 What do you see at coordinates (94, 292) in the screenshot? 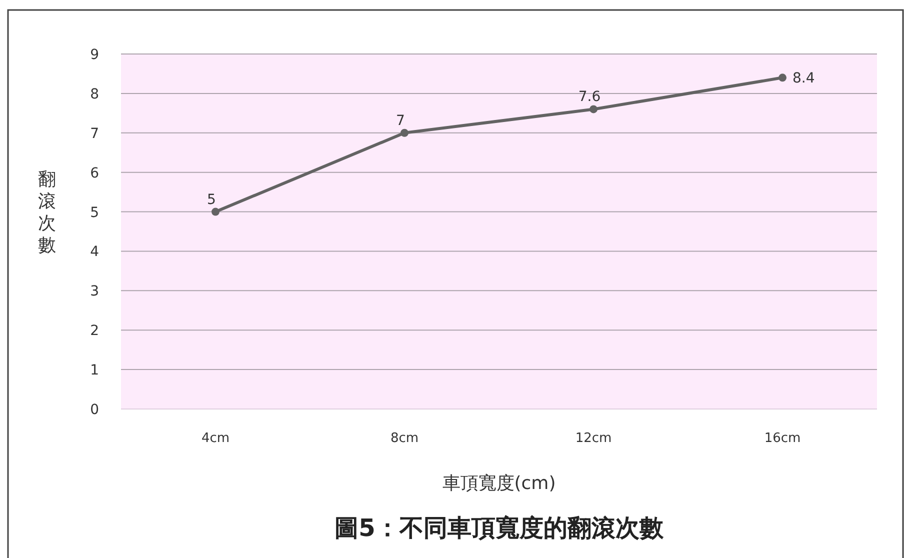
I see `y-tick-label: 3` at bounding box center [94, 292].